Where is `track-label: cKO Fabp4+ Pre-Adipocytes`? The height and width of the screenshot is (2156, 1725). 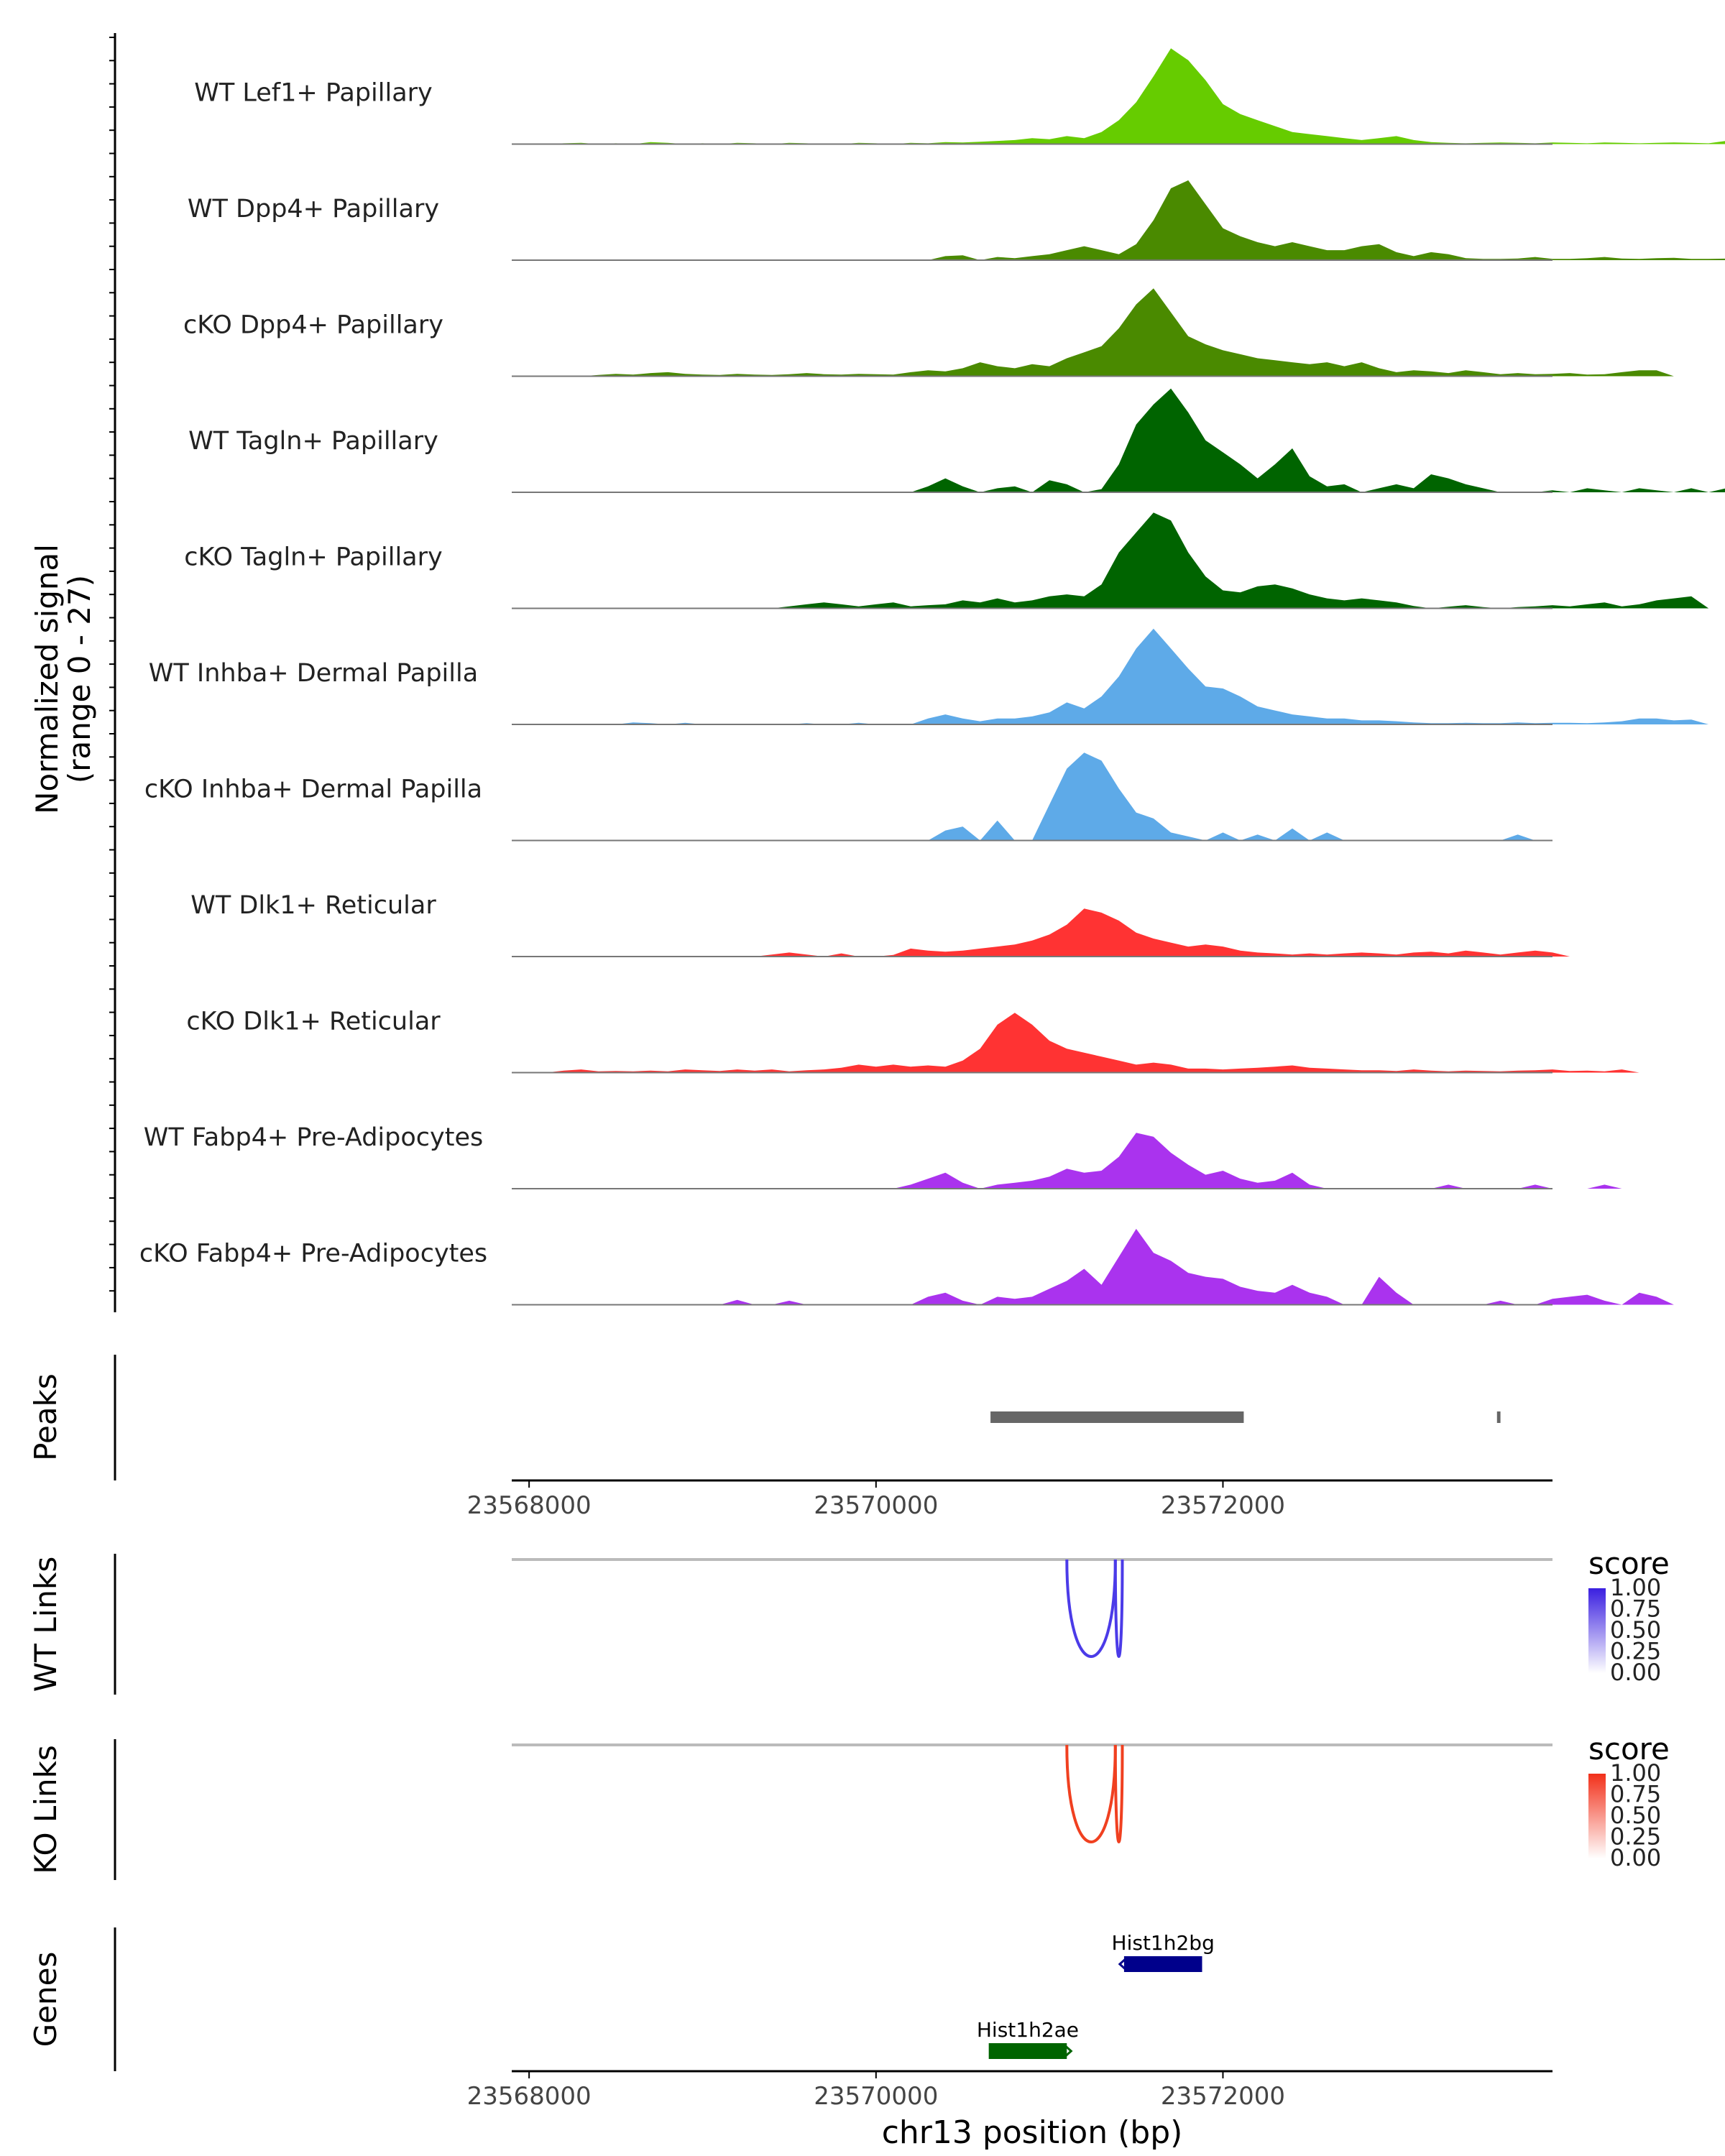 track-label: cKO Fabp4+ Pre-Adipocytes is located at coordinates (313, 1254).